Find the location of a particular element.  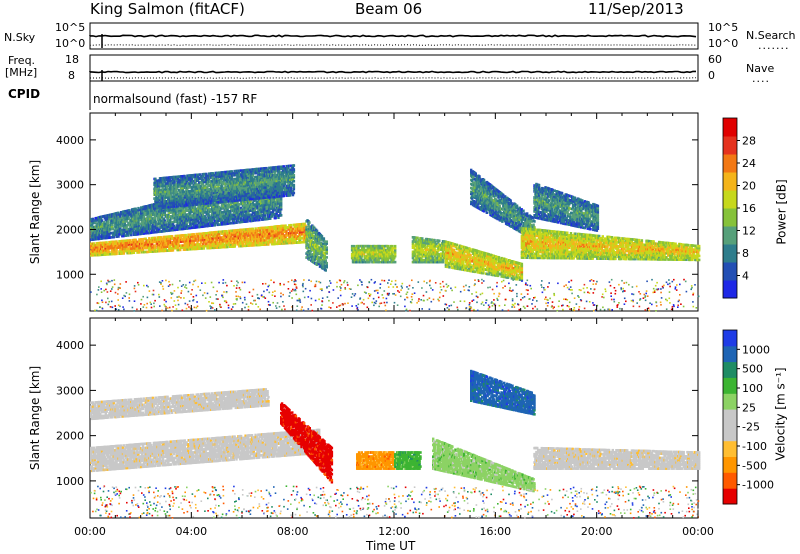

freq-panel is located at coordinates (394, 68).